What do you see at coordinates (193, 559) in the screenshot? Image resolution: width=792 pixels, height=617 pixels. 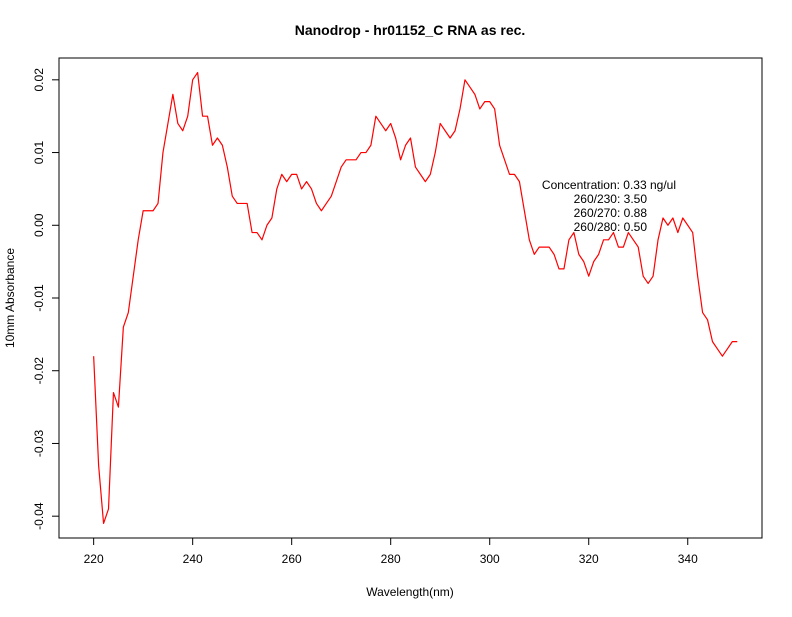 I see `x-tick-label: 240` at bounding box center [193, 559].